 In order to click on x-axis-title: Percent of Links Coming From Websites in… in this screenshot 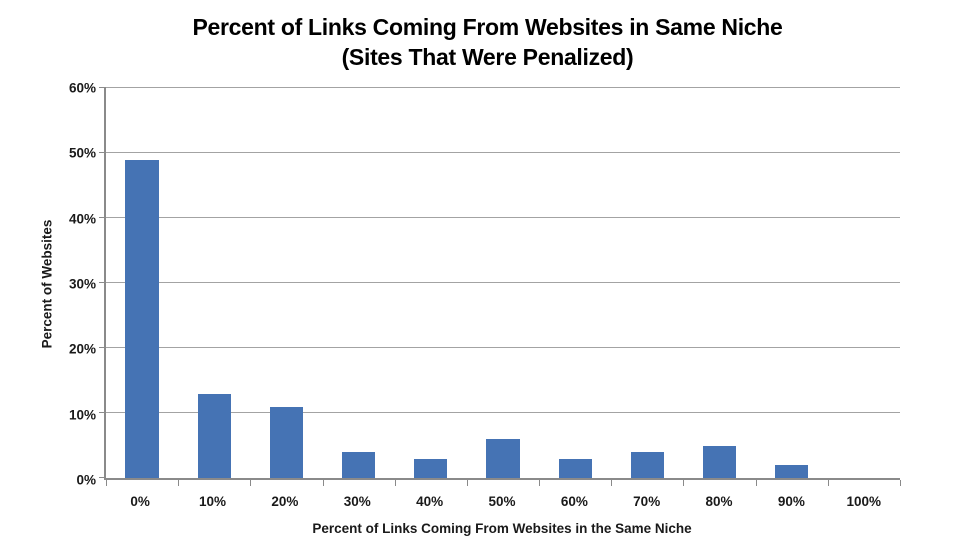, I will do `click(502, 528)`.